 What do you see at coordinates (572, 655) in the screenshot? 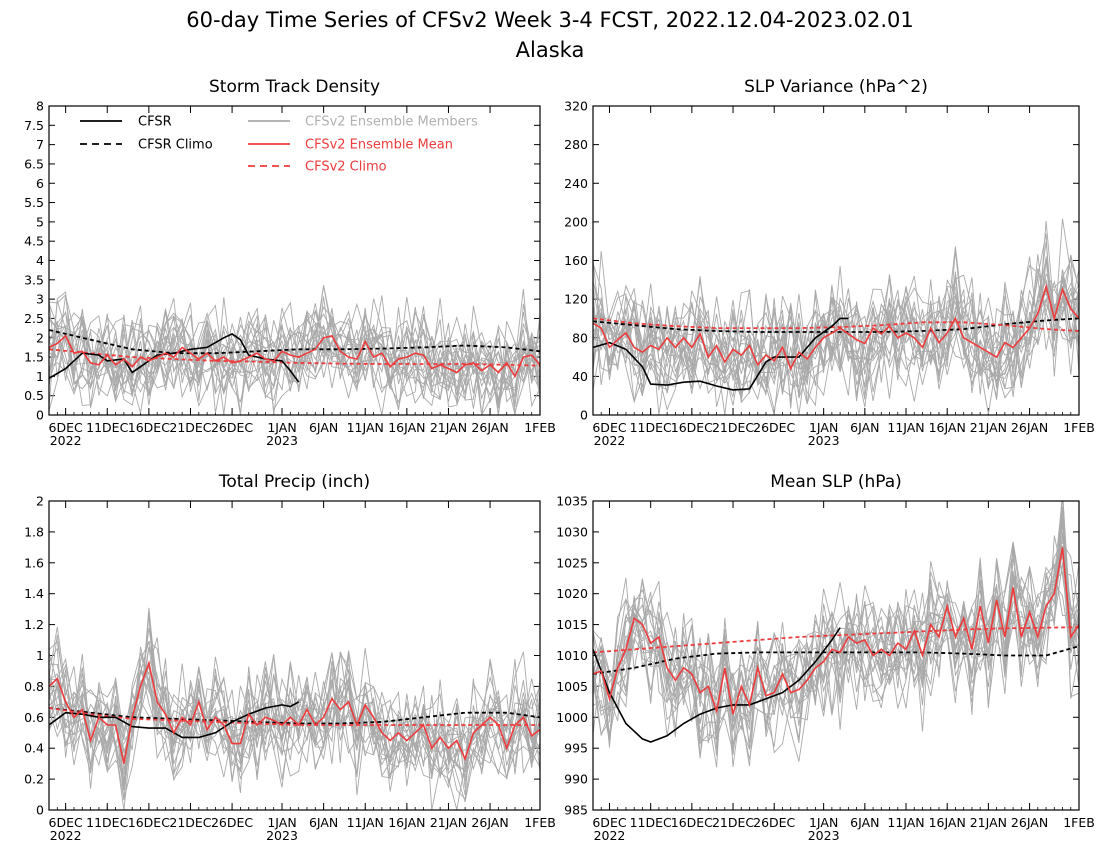
I see `y-tick-label: 1010` at bounding box center [572, 655].